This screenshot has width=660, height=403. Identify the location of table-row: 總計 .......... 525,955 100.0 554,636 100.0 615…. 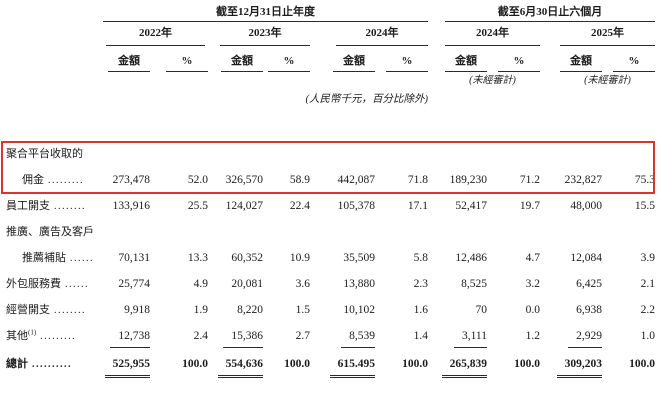
(330, 368).